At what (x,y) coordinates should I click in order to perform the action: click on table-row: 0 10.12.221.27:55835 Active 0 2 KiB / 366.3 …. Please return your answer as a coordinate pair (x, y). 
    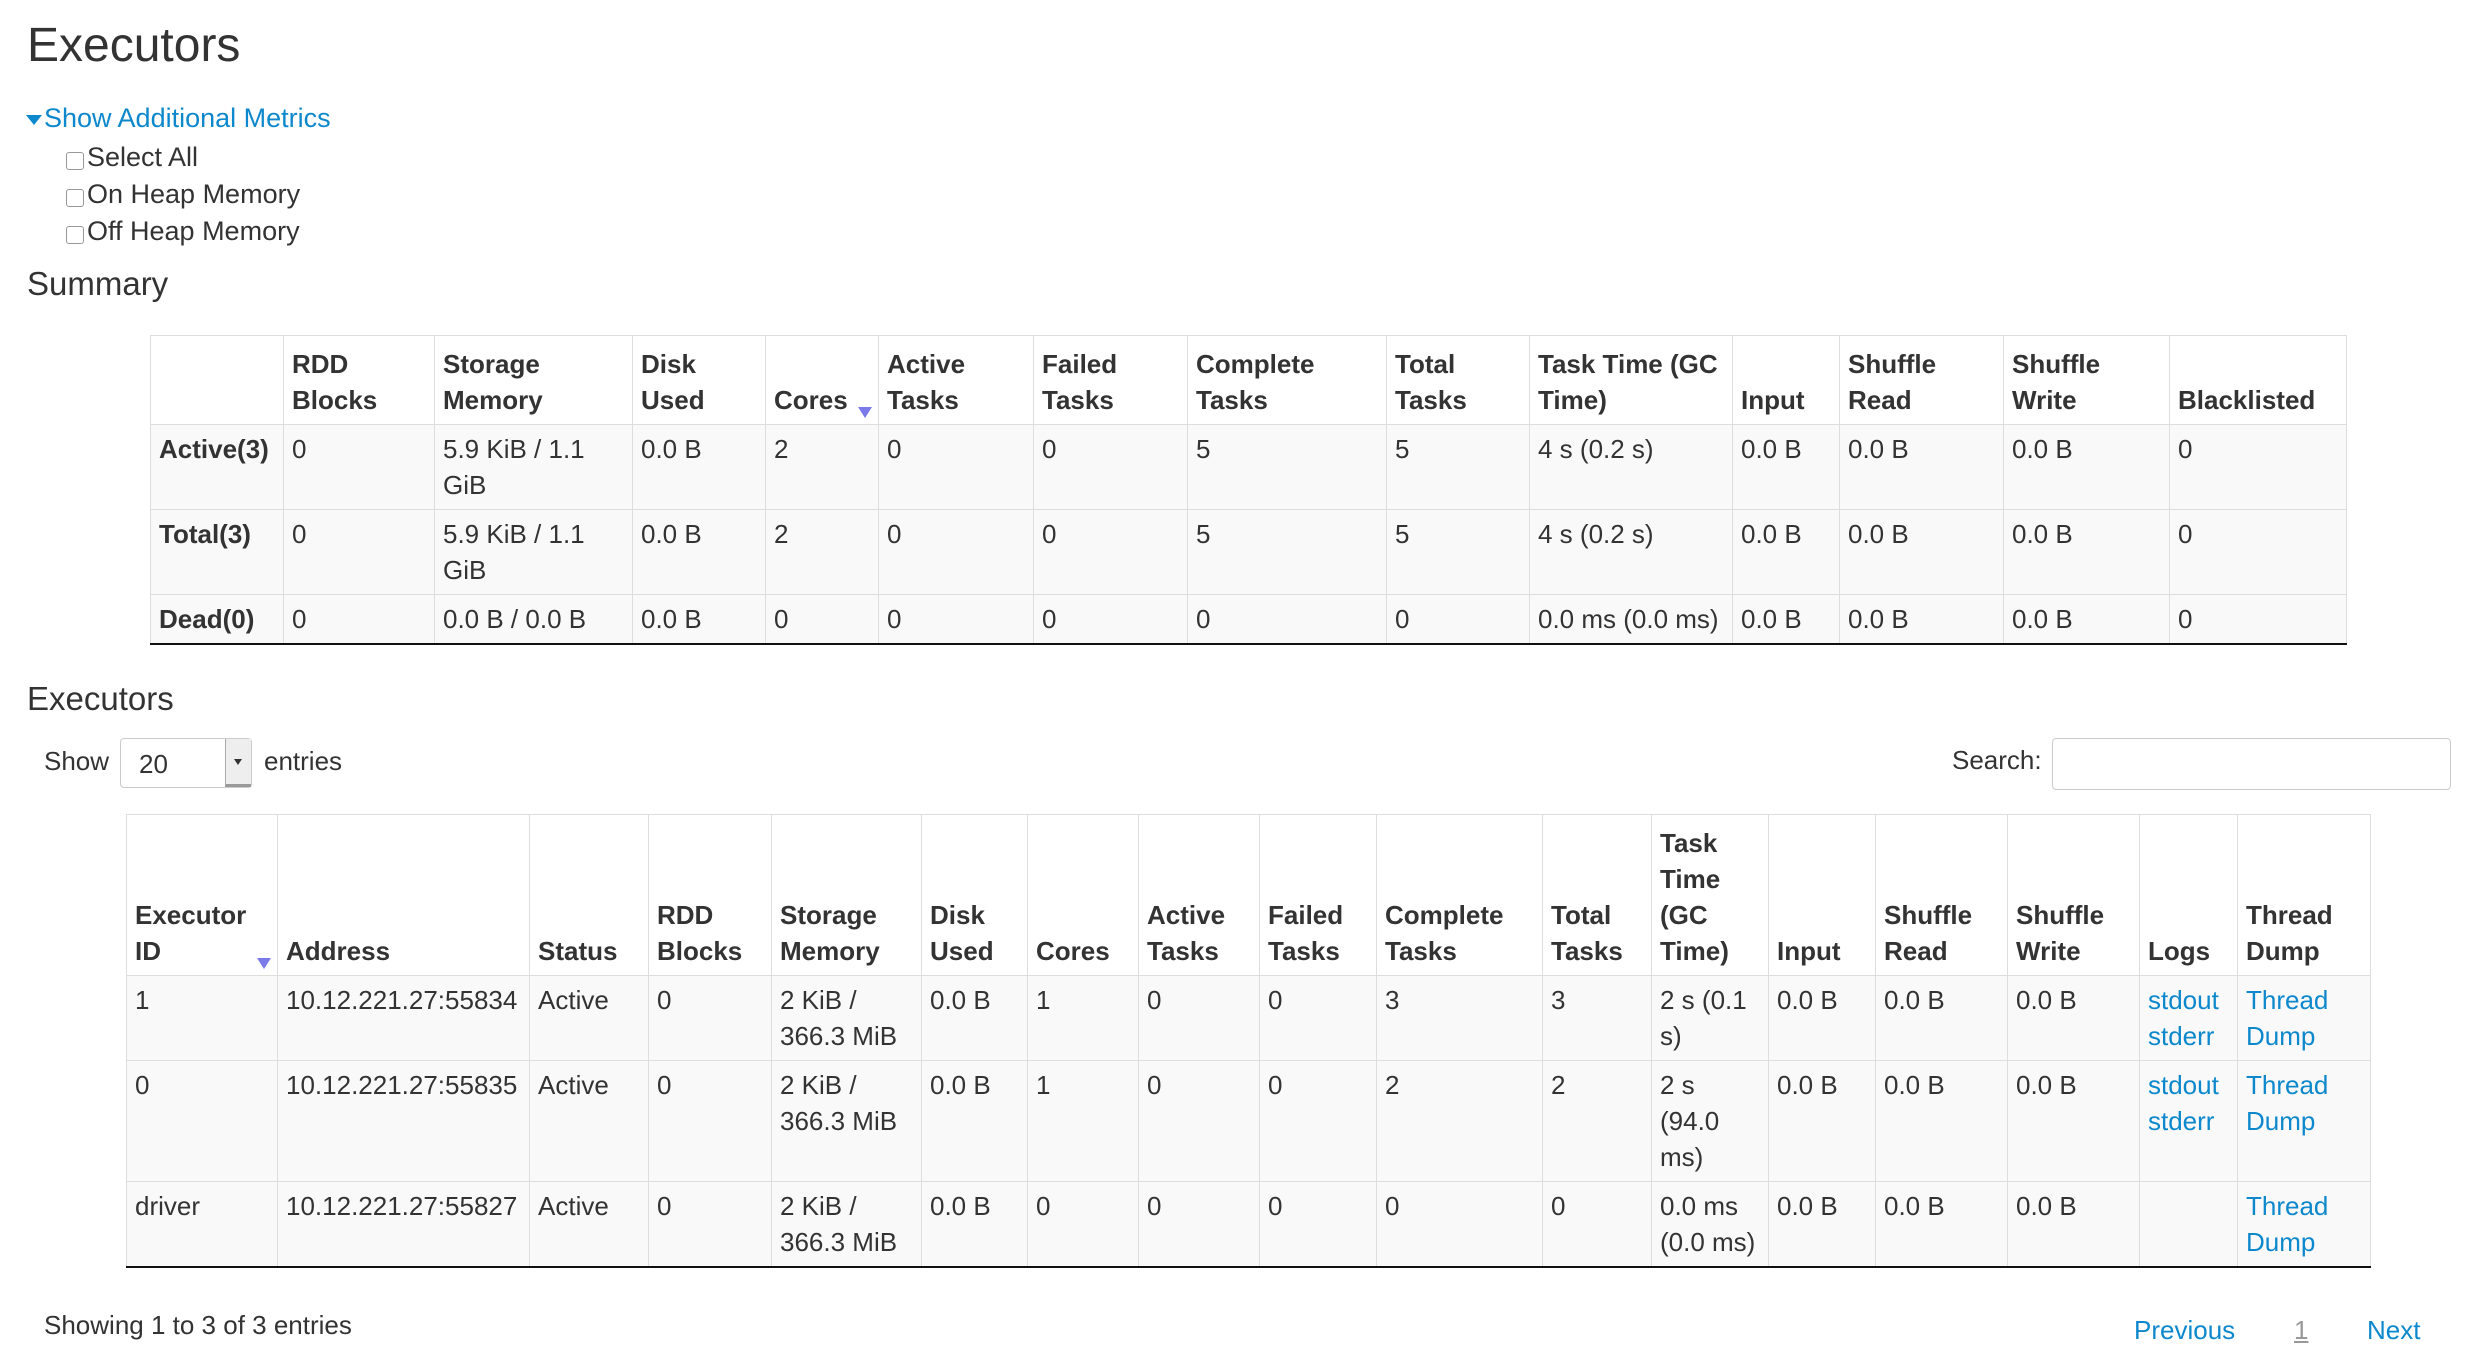
    Looking at the image, I should click on (1248, 1121).